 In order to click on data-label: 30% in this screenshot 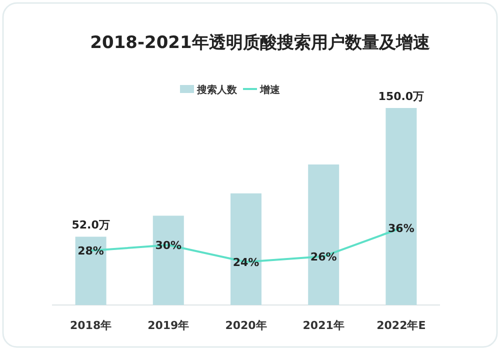, I will do `click(168, 245)`.